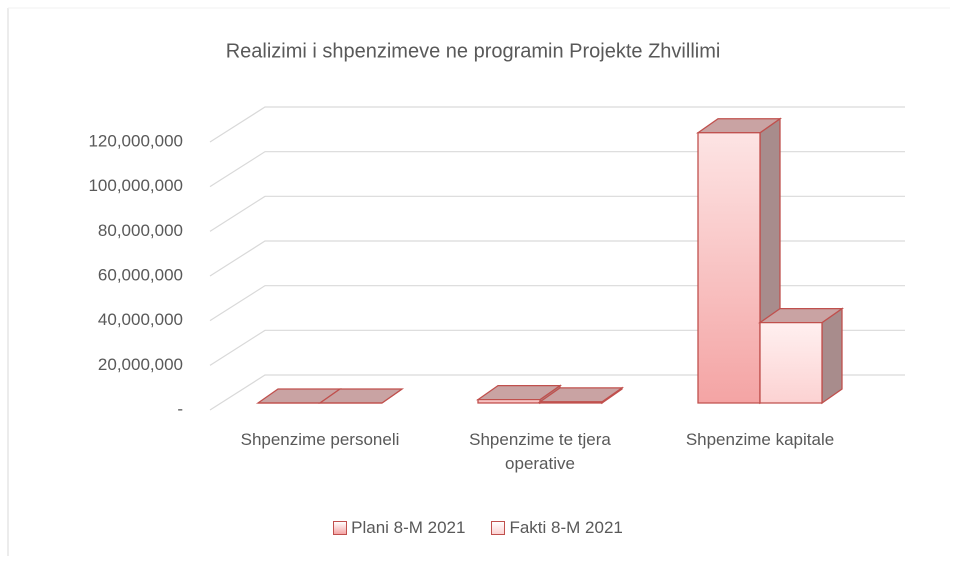 The width and height of the screenshot is (956, 562). What do you see at coordinates (408, 527) in the screenshot?
I see `legend-label: Plani 8-M 2021` at bounding box center [408, 527].